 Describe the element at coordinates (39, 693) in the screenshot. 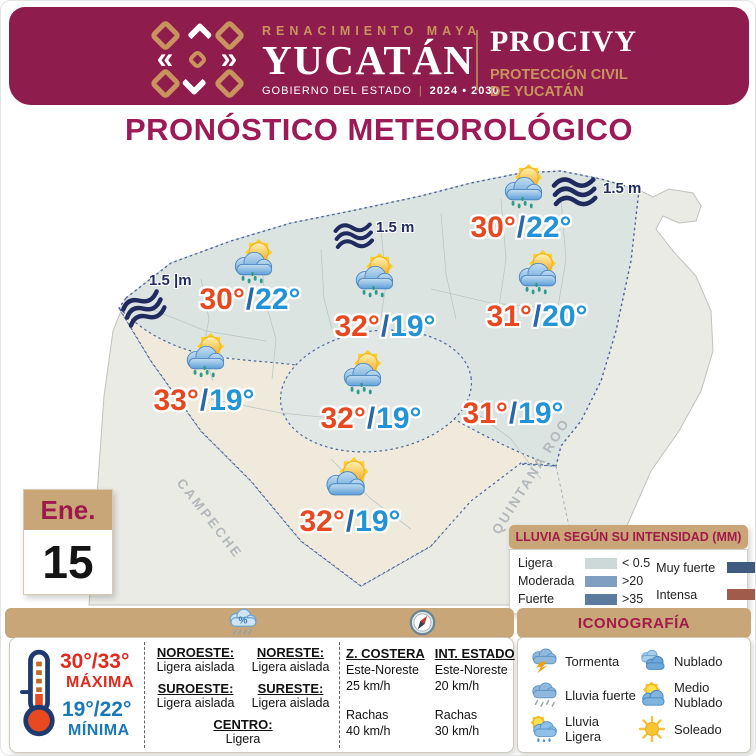

I see `thermometer-icon` at that location.